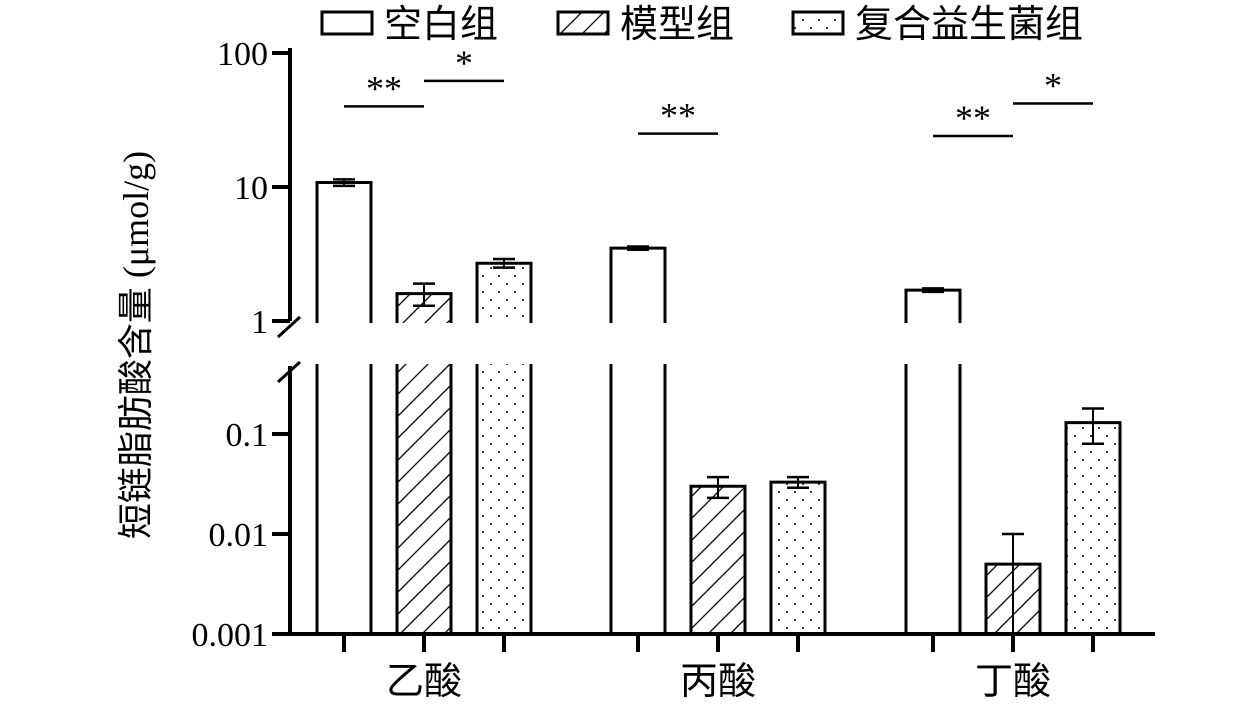 The image size is (1260, 706). Describe the element at coordinates (259, 322) in the screenshot. I see `y-tick-label: 1` at that location.